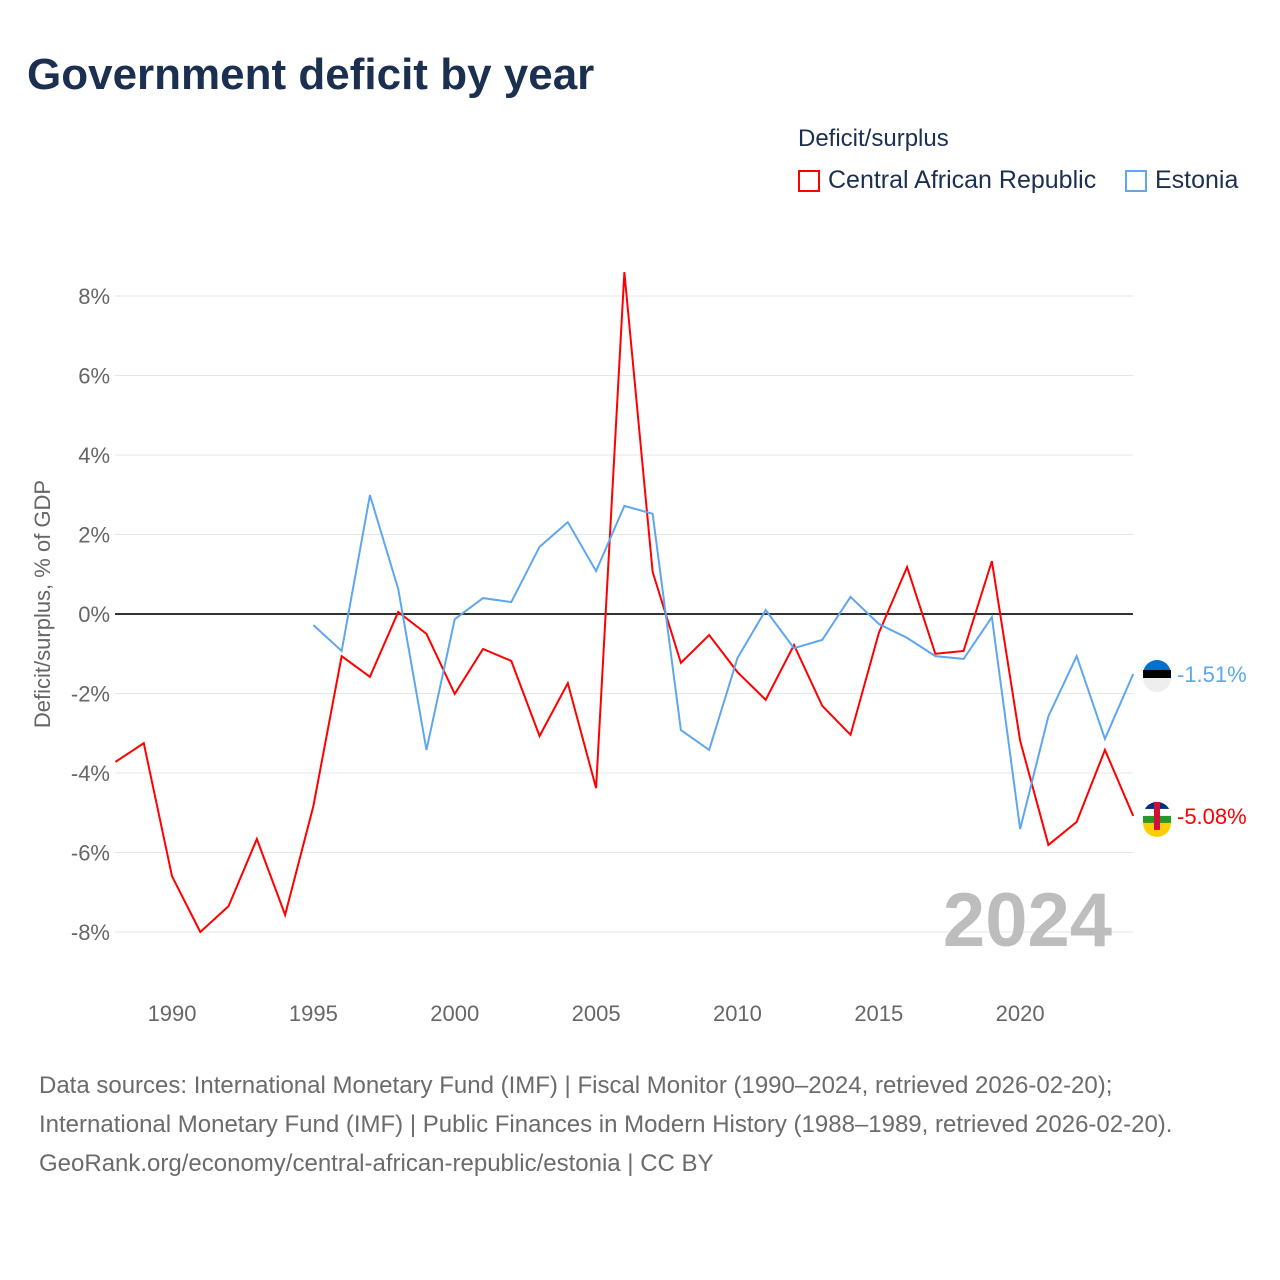 The height and width of the screenshot is (1280, 1280). Describe the element at coordinates (172, 1013) in the screenshot. I see `x-tick-label: 1990` at that location.